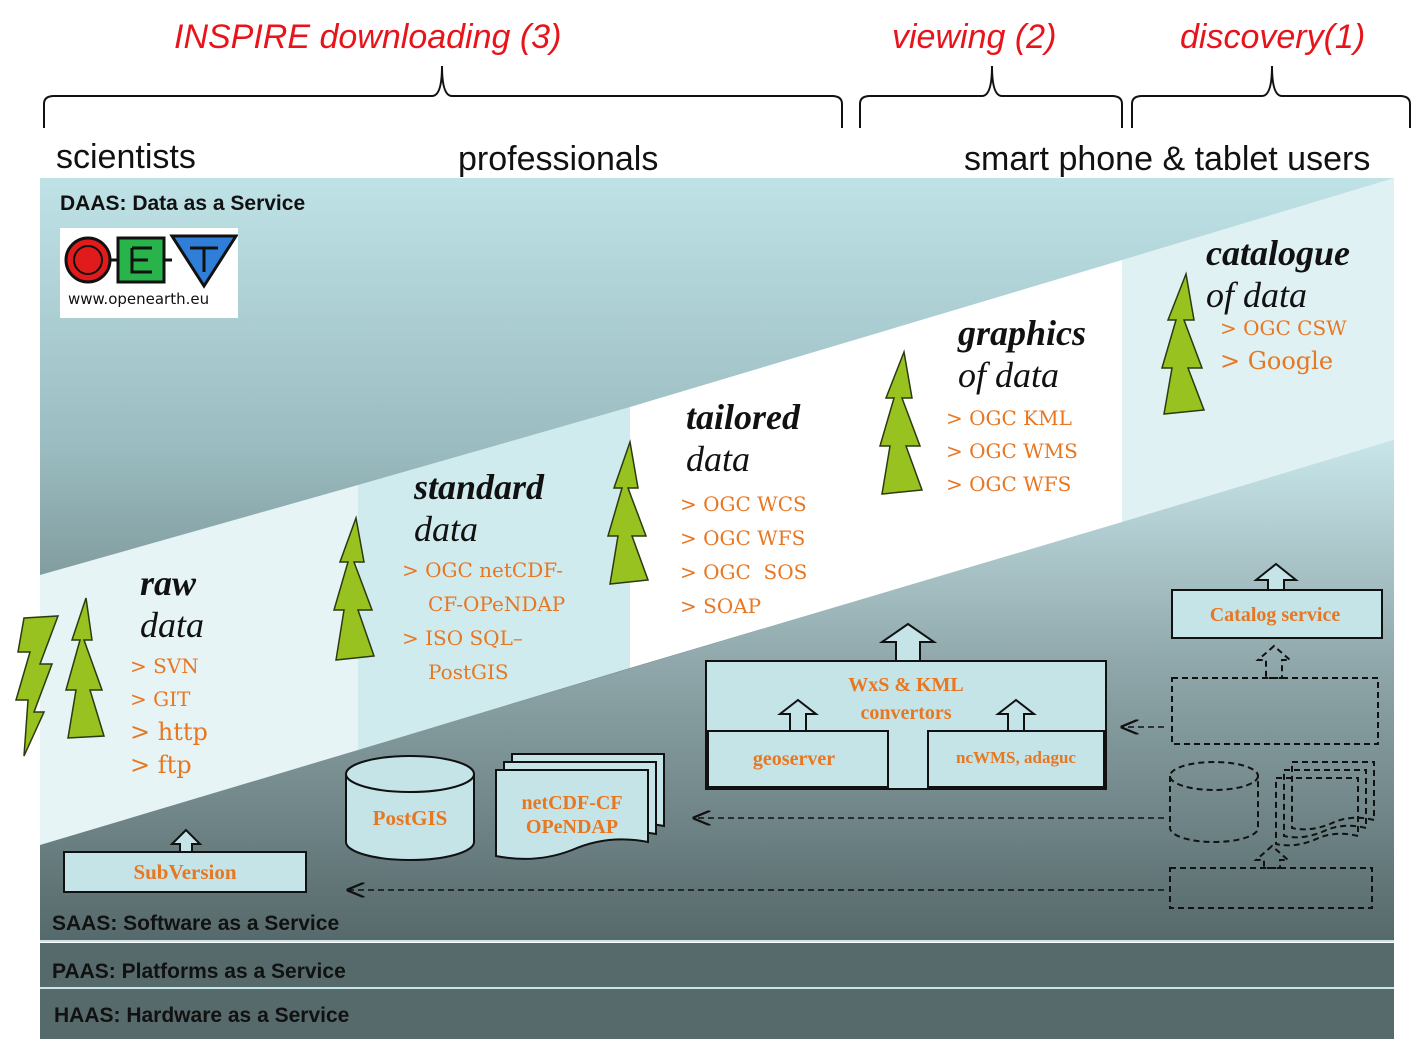 This screenshot has width=1418, height=1063. What do you see at coordinates (572, 827) in the screenshot?
I see `netcdf-label-2: OPeNDAP` at bounding box center [572, 827].